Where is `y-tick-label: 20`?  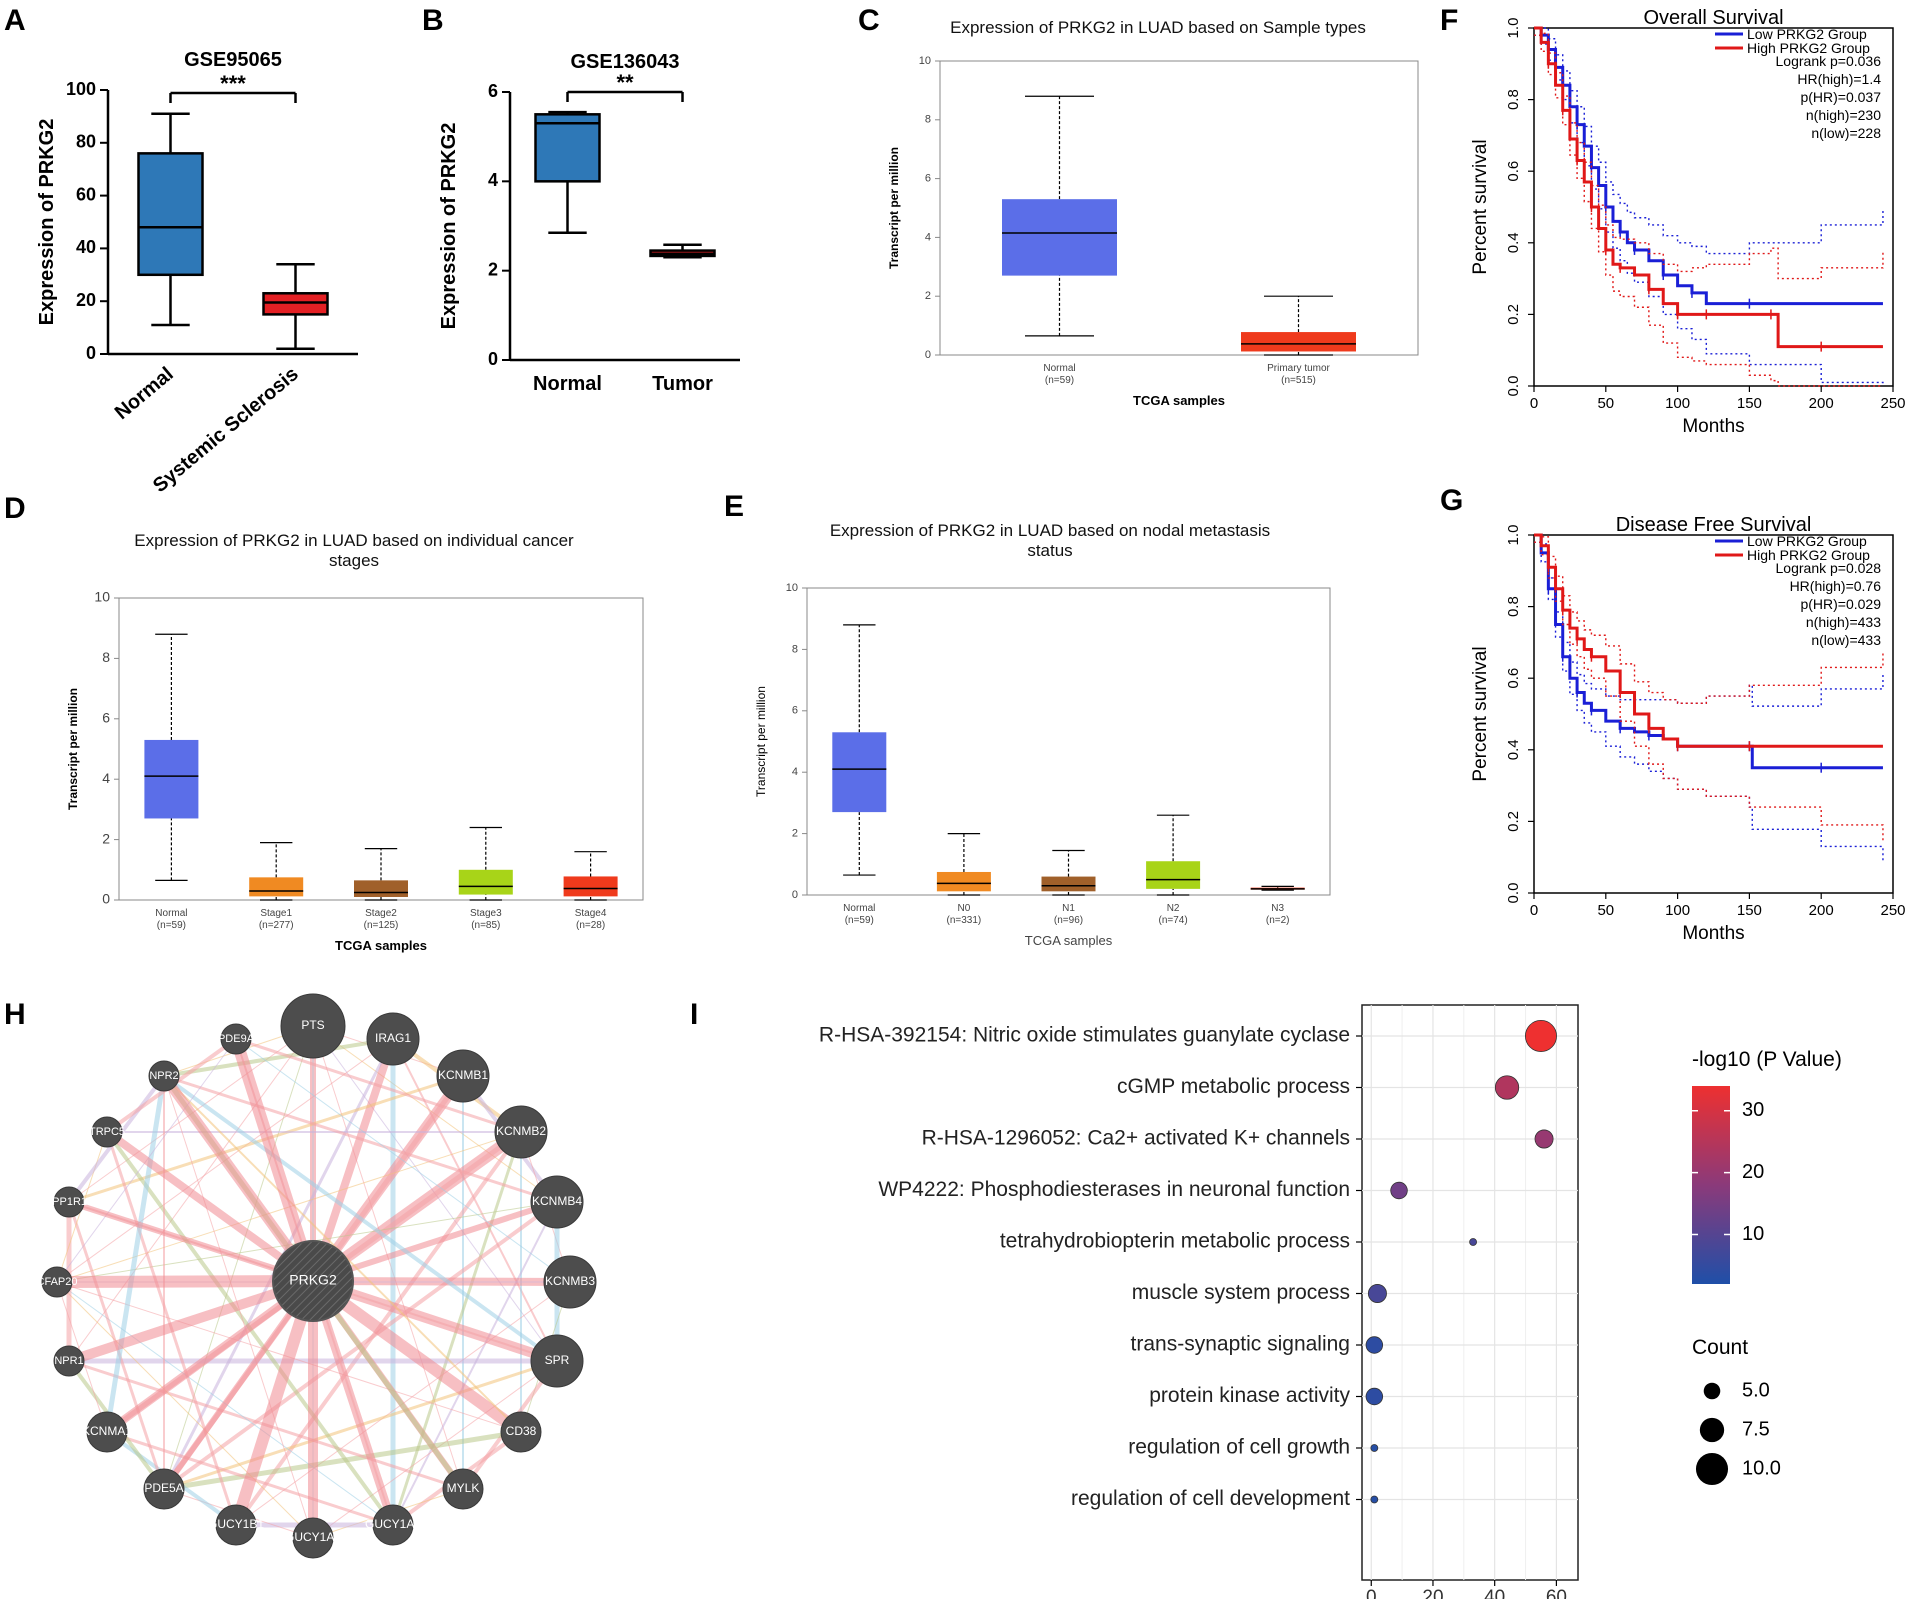
y-tick-label: 20 is located at coordinates (86, 300).